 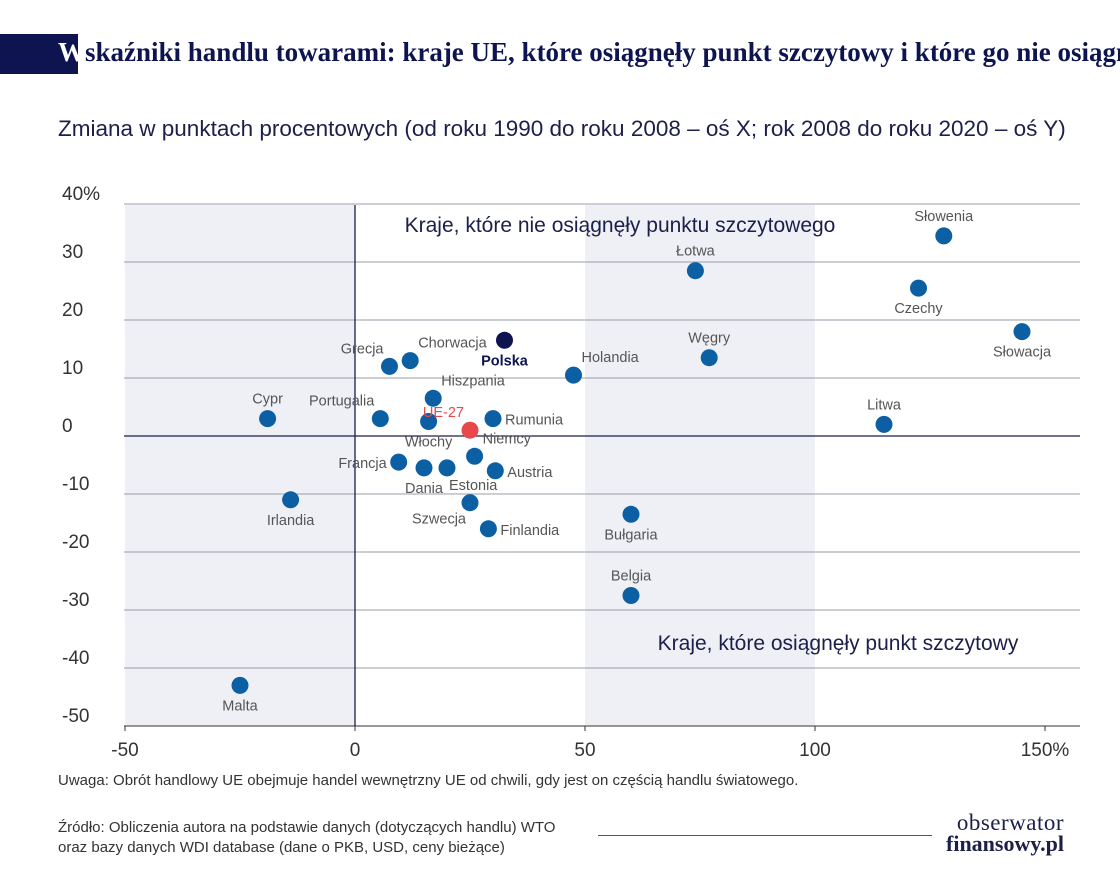 What do you see at coordinates (918, 309) in the screenshot?
I see `data-label: Czechy` at bounding box center [918, 309].